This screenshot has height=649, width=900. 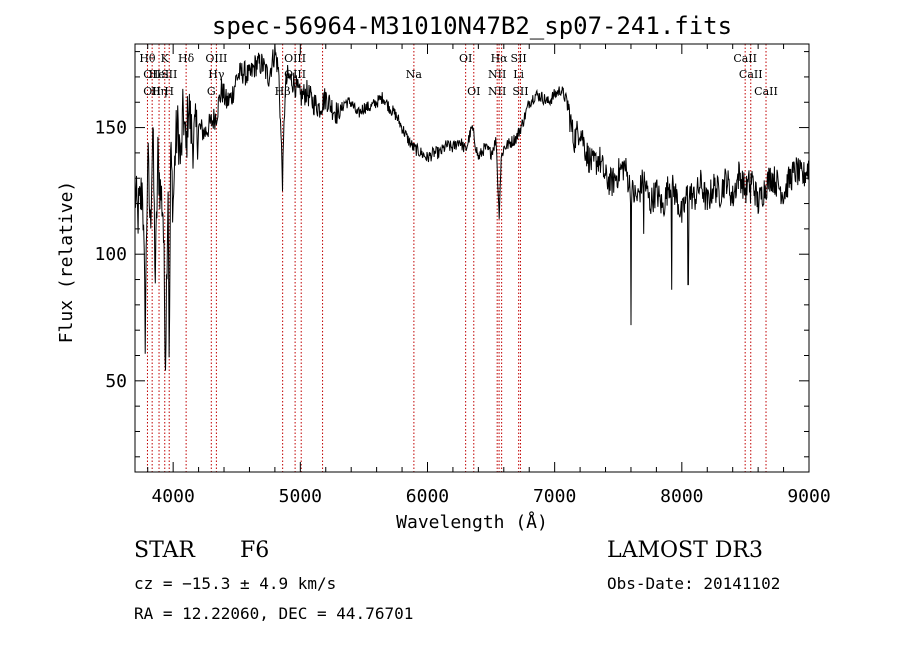 What do you see at coordinates (211, 91) in the screenshot?
I see `line-marker-label: G` at bounding box center [211, 91].